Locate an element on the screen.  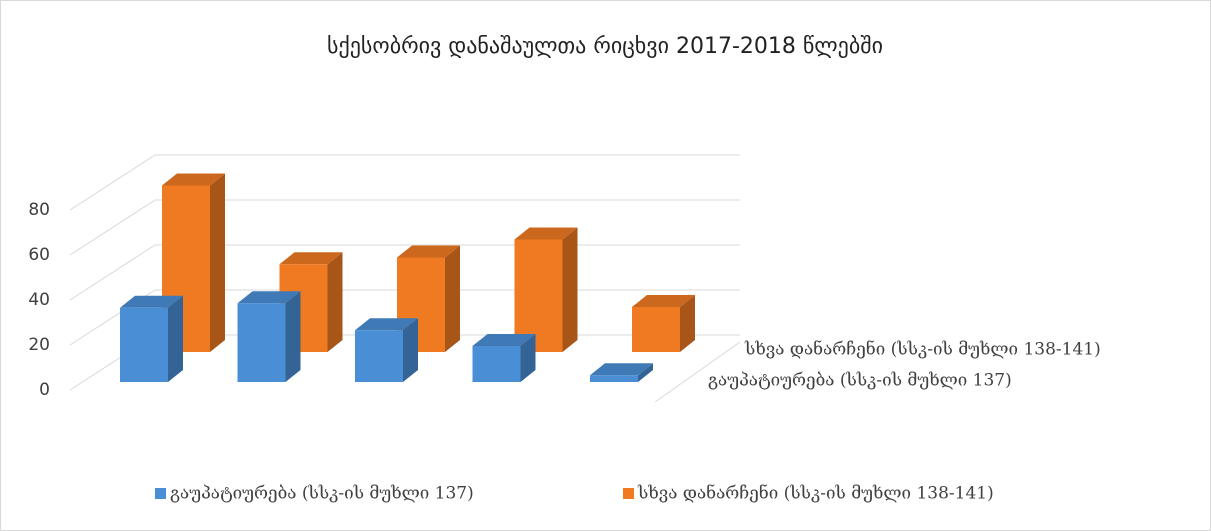
depth-label: სხვა დანარჩენი (სსკ-ის მუხლი 138-141) is located at coordinates (922, 350).